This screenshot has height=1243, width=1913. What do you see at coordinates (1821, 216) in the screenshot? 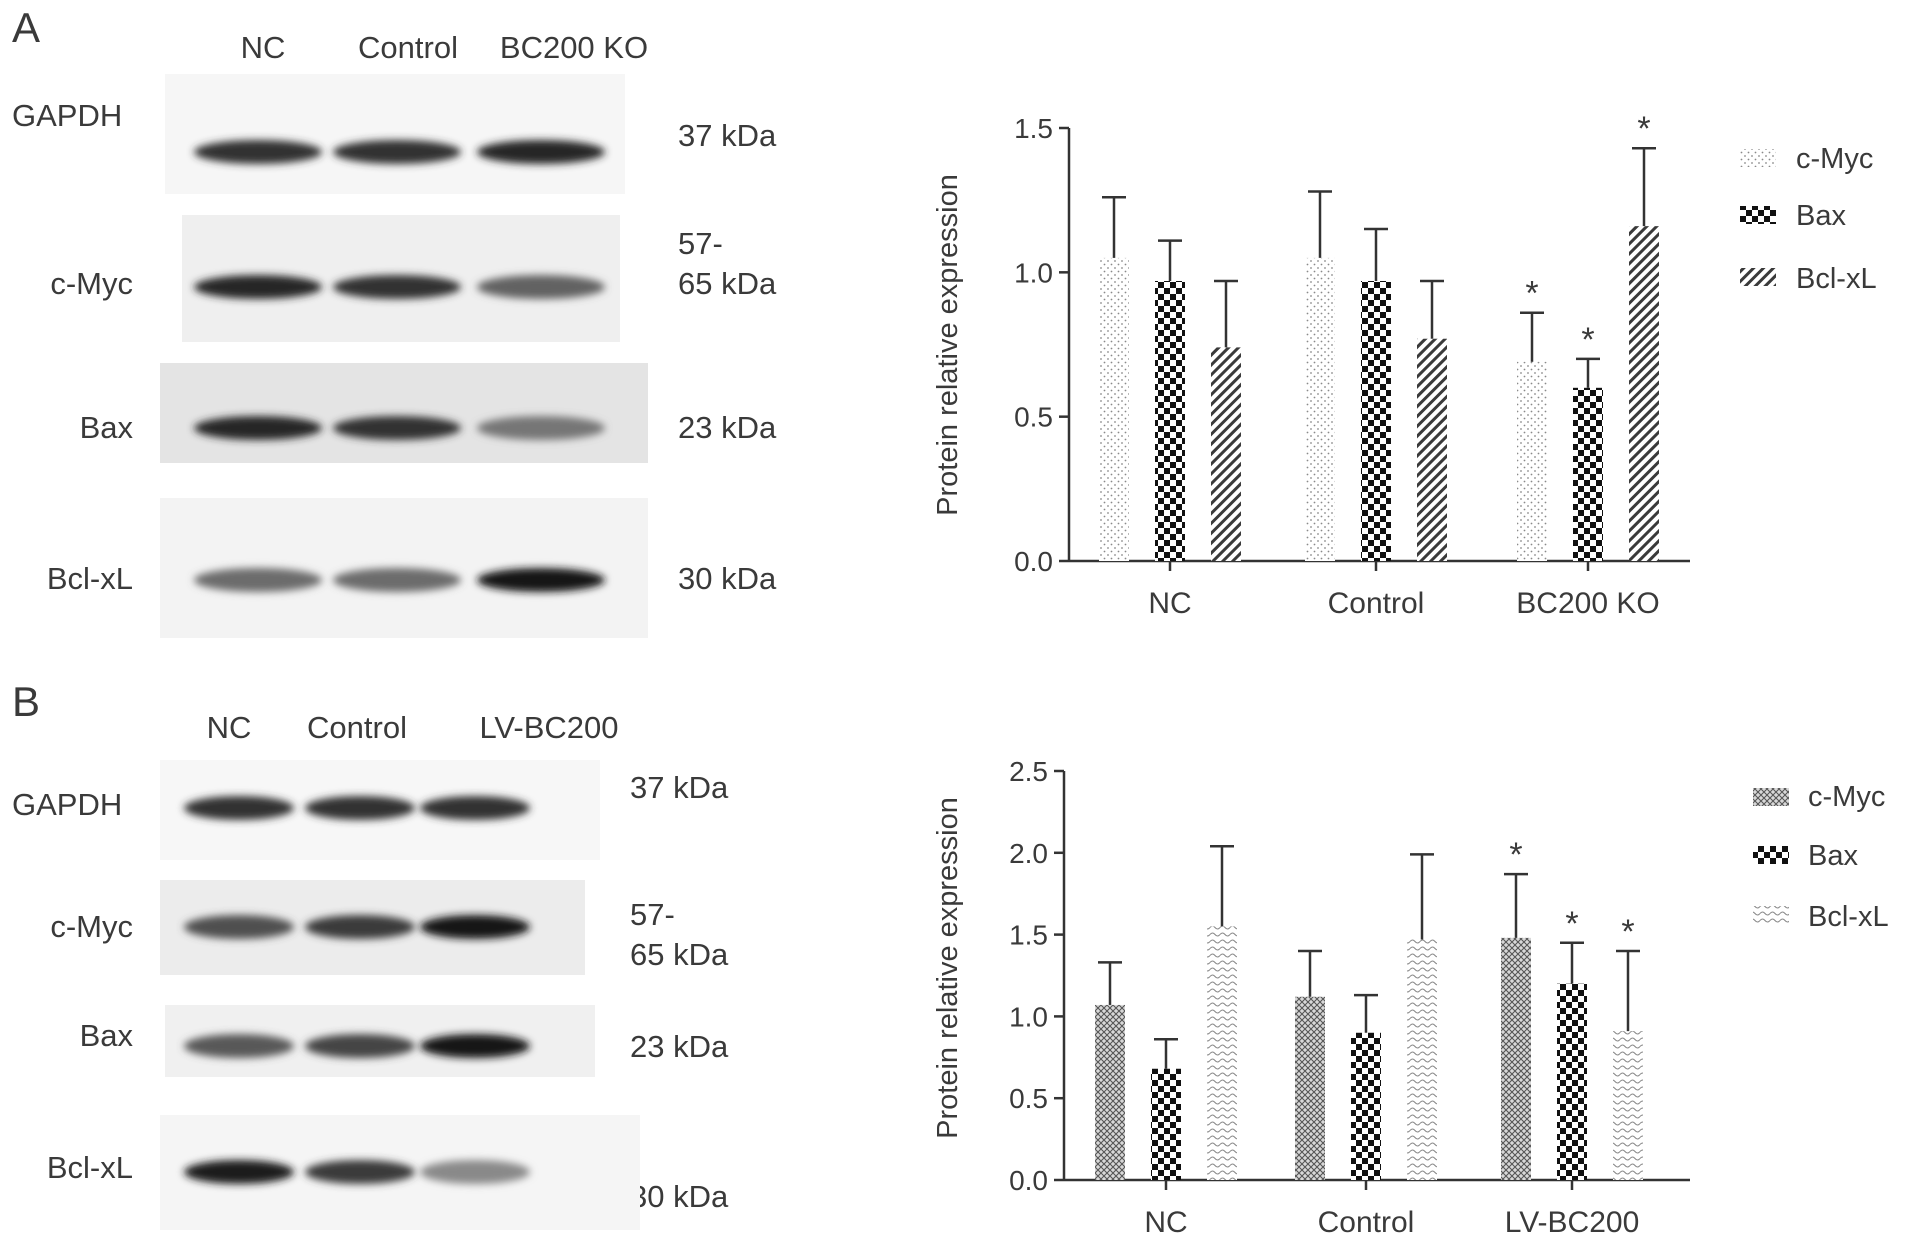
I see `chart-a-legend-bax: Bax` at bounding box center [1821, 216].